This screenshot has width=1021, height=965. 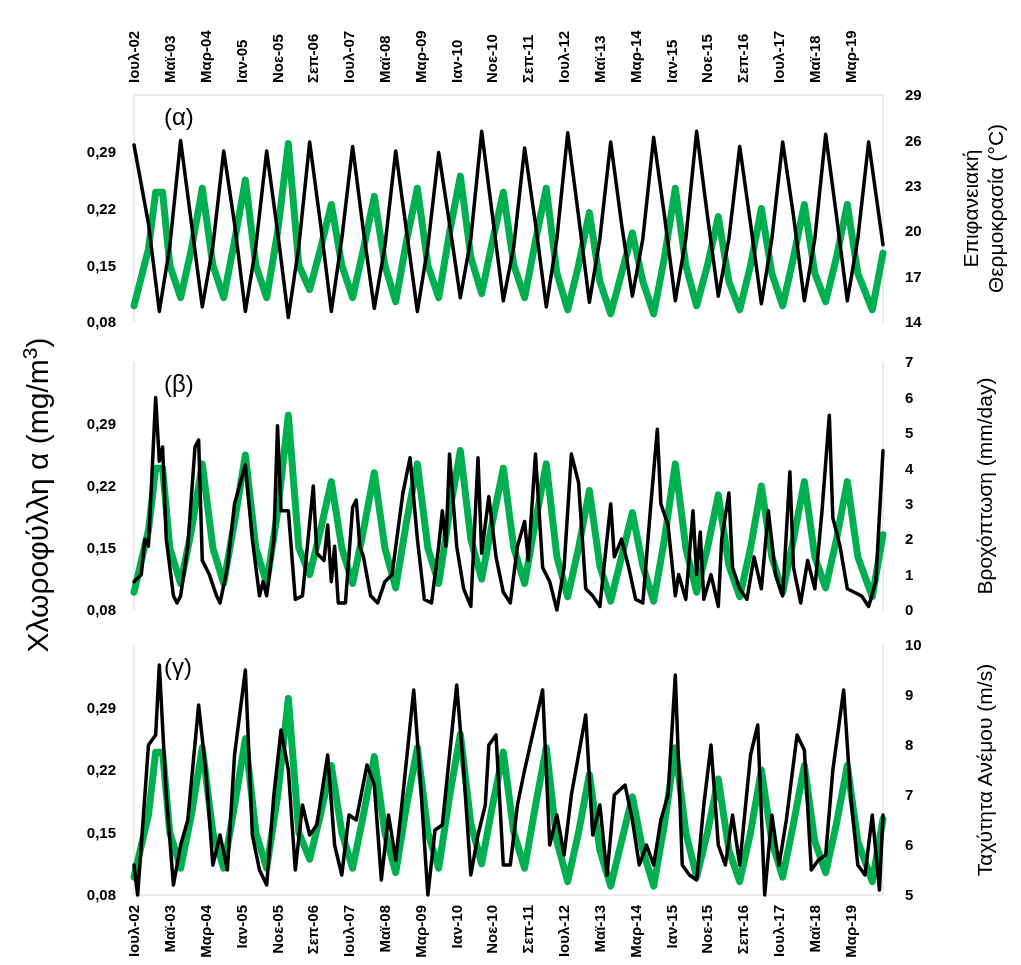 What do you see at coordinates (914, 322) in the screenshot?
I see `y2-tick-label: 14` at bounding box center [914, 322].